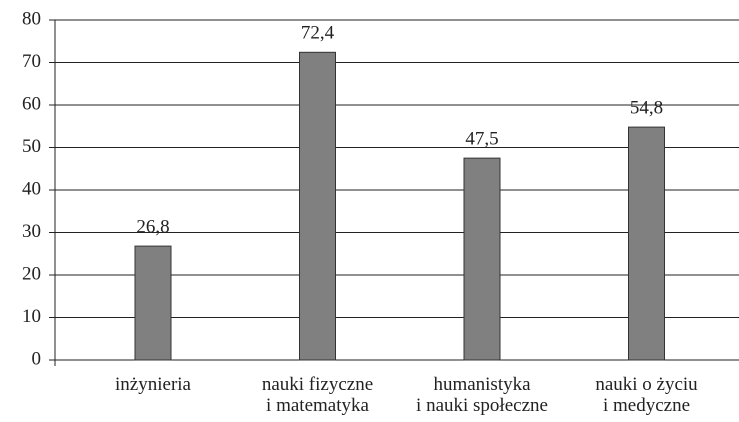 This screenshot has height=422, width=739. Describe the element at coordinates (646, 107) in the screenshot. I see `value-label: 54,8` at that location.